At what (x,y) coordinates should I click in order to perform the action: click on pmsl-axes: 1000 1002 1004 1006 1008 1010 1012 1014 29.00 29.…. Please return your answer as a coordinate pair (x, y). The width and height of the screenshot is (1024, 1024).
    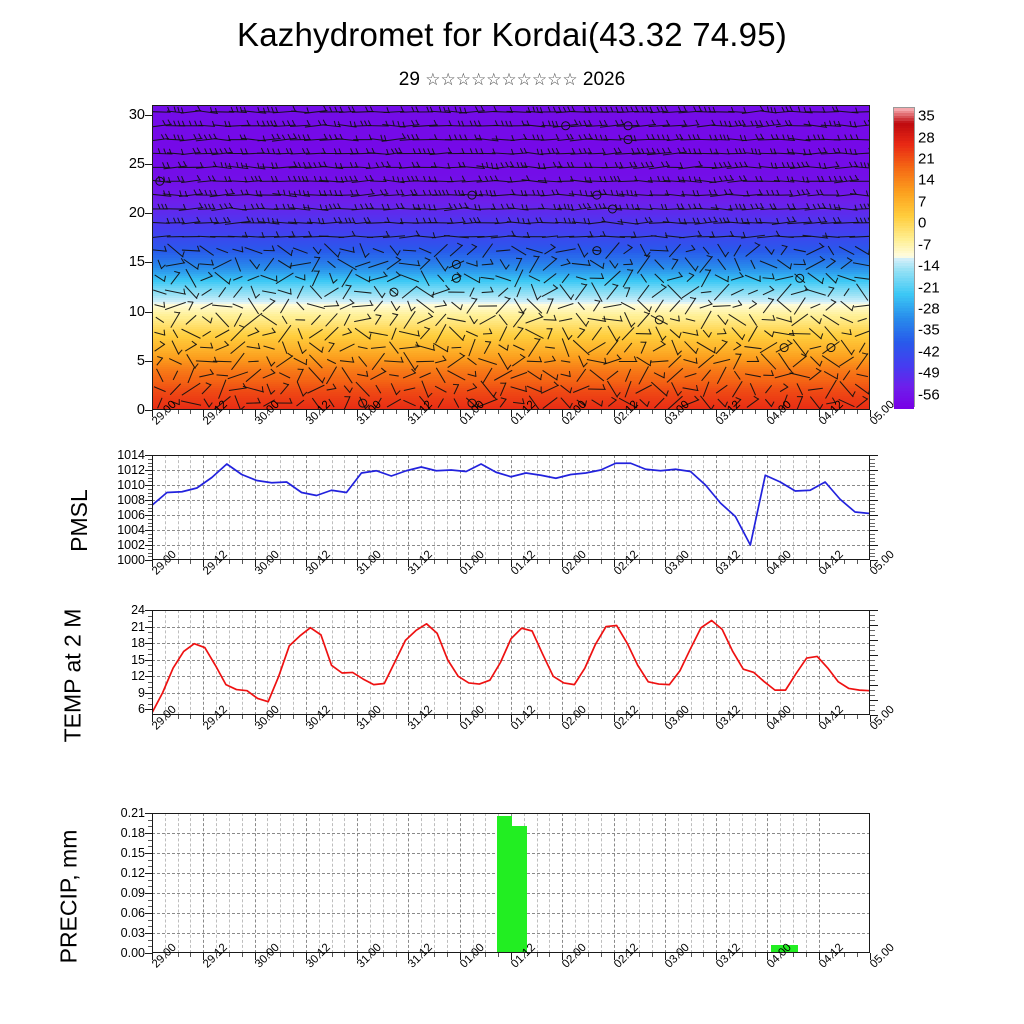
    Looking at the image, I should click on (507, 513).